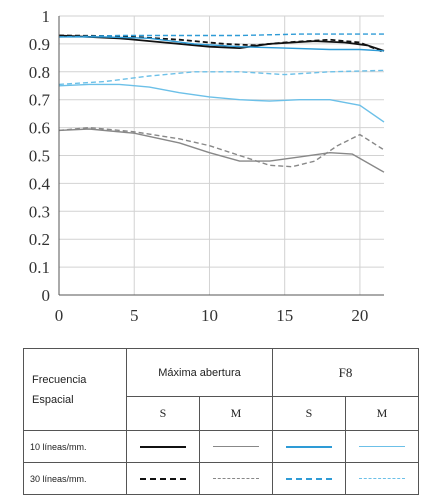 The height and width of the screenshot is (503, 430). I want to click on row-label-10: 10 líneas/mm., so click(75, 446).